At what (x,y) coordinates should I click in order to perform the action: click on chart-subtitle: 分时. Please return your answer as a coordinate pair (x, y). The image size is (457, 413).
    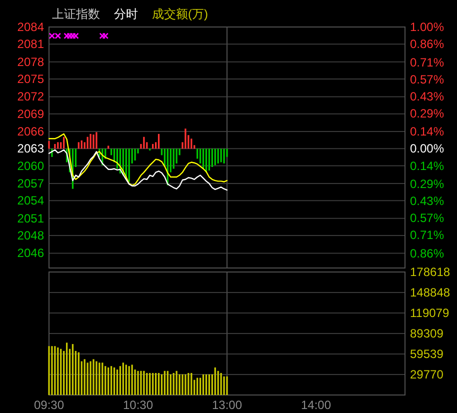
    Looking at the image, I should click on (126, 14).